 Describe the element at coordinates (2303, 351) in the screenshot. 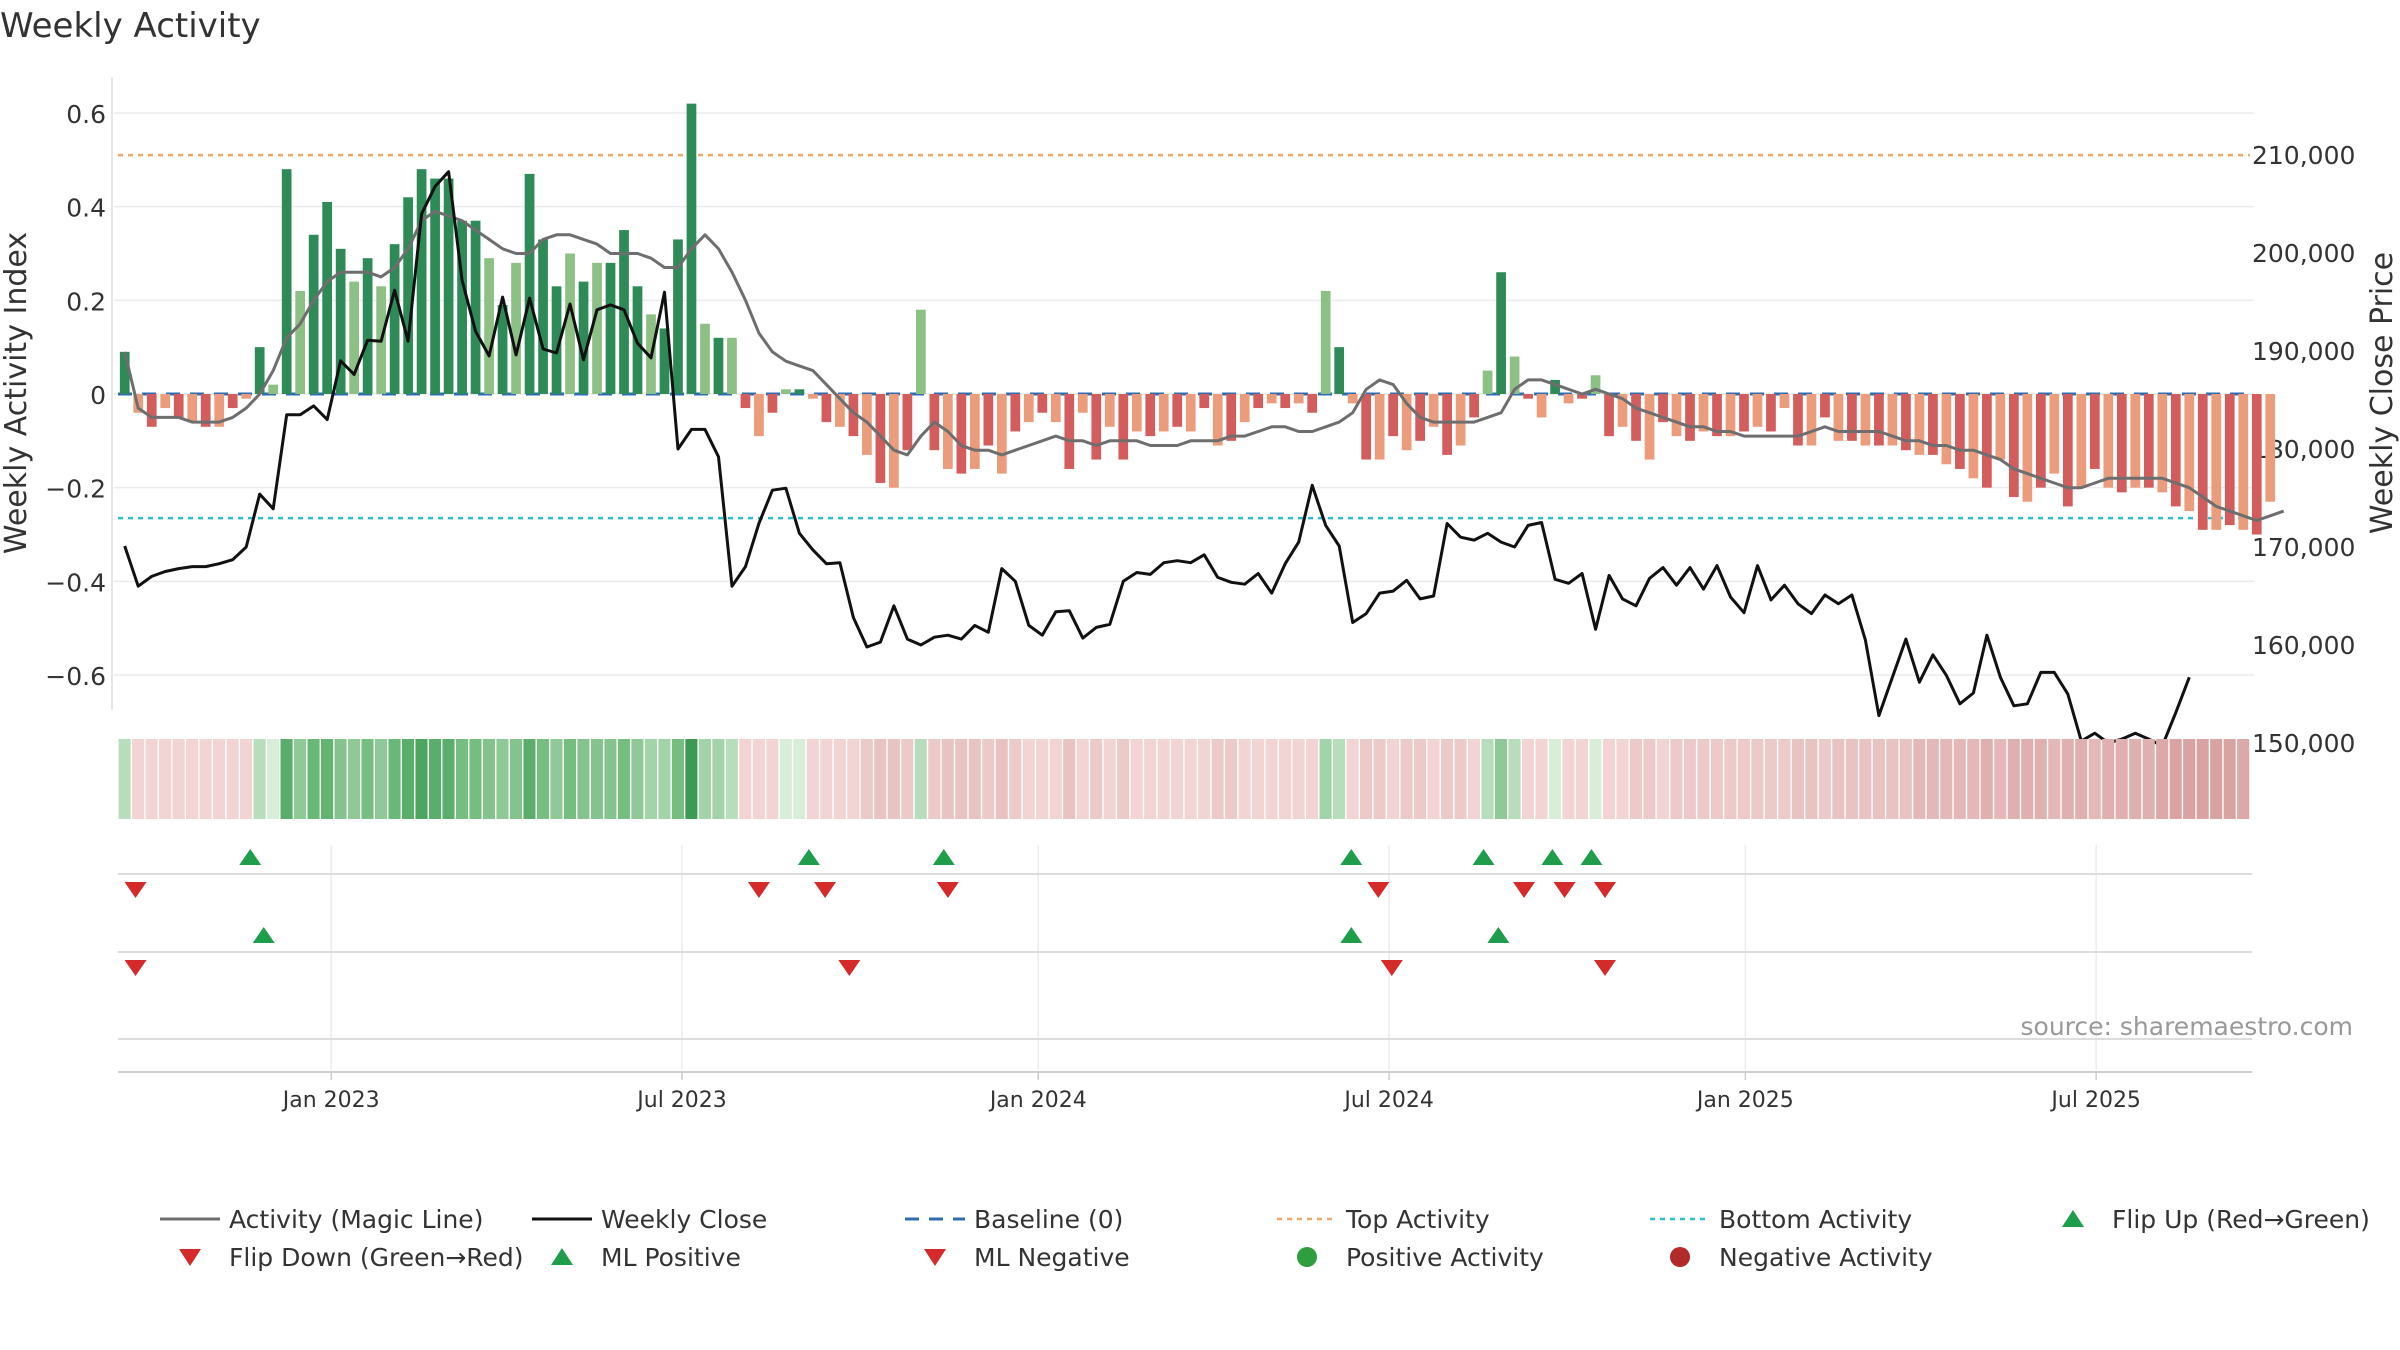

I see `y2-tick-label: 190,000` at that location.